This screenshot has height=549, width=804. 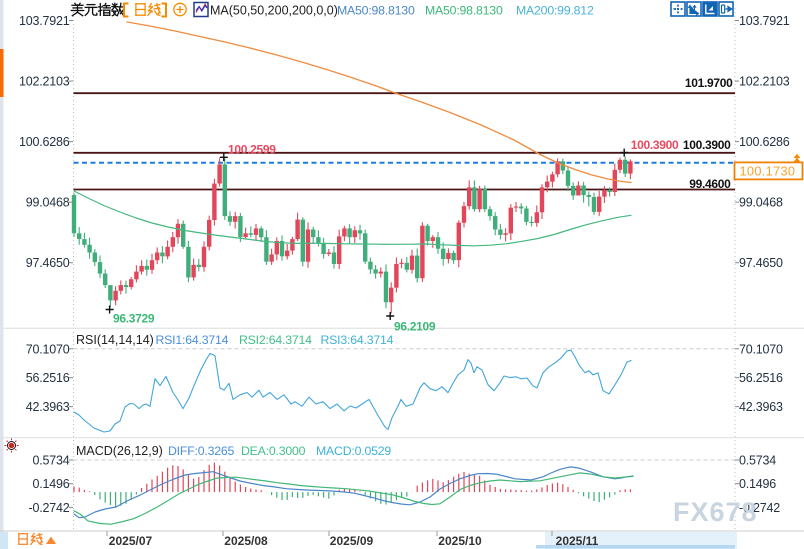 I want to click on svg-text: 2025/11, so click(x=577, y=541).